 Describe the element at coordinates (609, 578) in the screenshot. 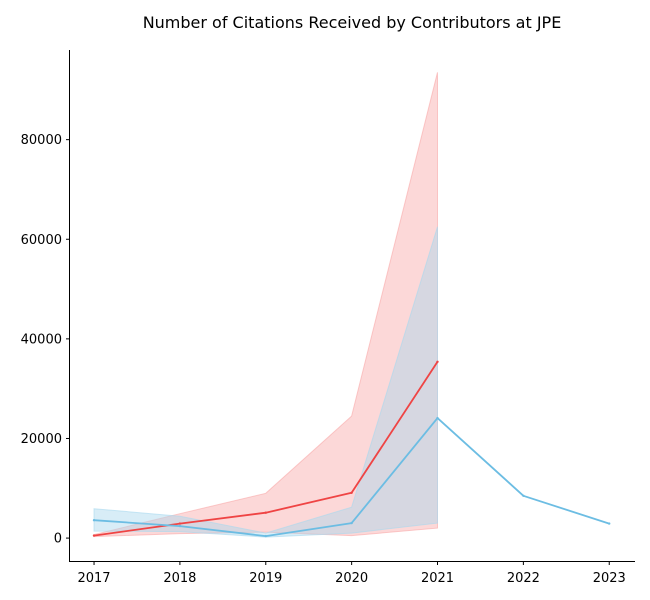

I see `x-tick-label: 2023` at that location.